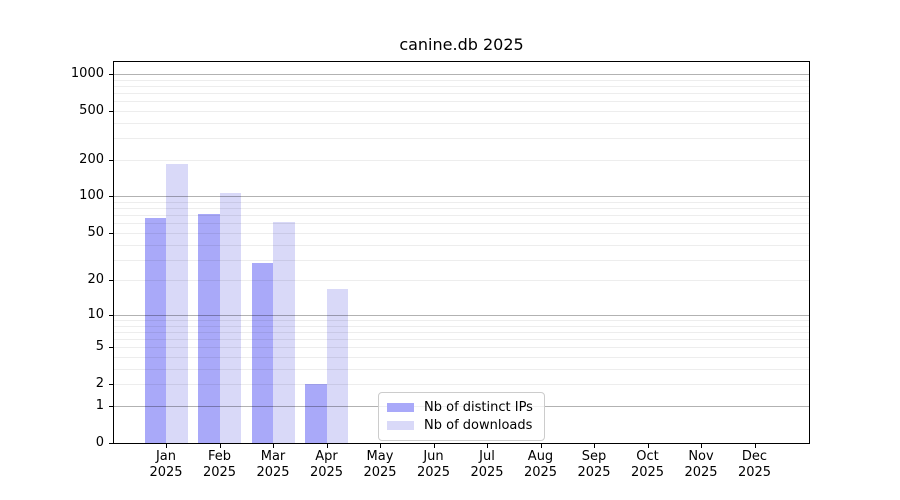 The height and width of the screenshot is (500, 900). Describe the element at coordinates (155, 330) in the screenshot. I see `bar-nb-of-distinct-ips-jan` at that location.